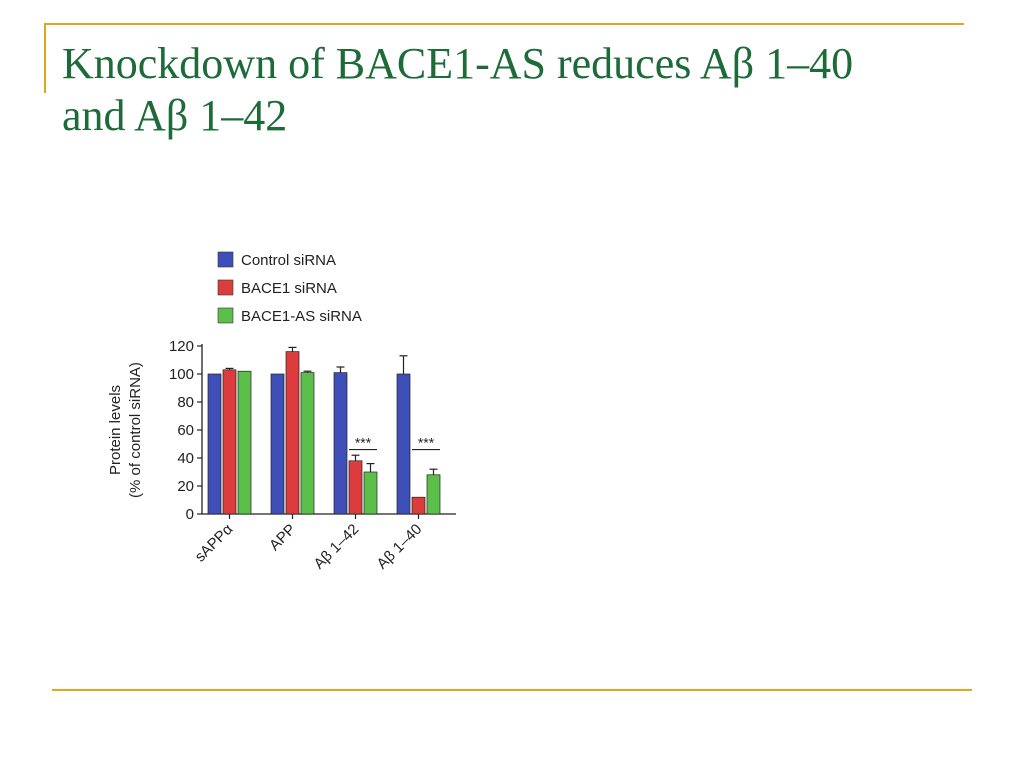 This screenshot has width=1024, height=768. Describe the element at coordinates (458, 63) in the screenshot. I see `slide-title-line1: Knockdown of BACE1-AS reduces Aβ 1–40` at that location.